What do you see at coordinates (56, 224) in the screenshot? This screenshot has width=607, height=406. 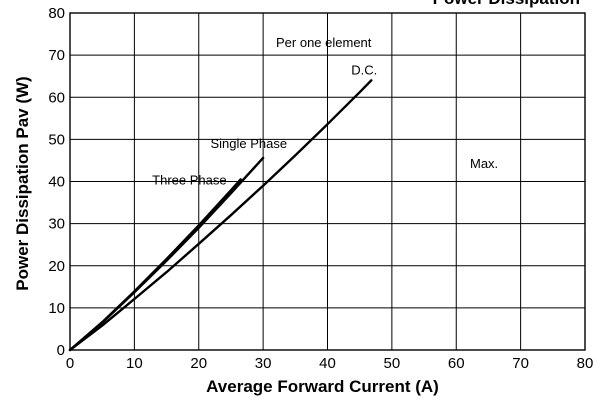 I see `y-tick-label: 30` at bounding box center [56, 224].